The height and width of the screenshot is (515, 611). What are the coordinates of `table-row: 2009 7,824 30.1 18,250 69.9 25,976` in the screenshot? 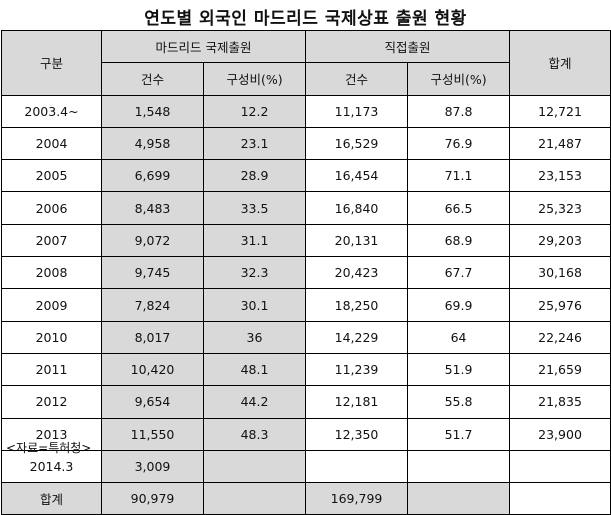 It's located at (306, 305).